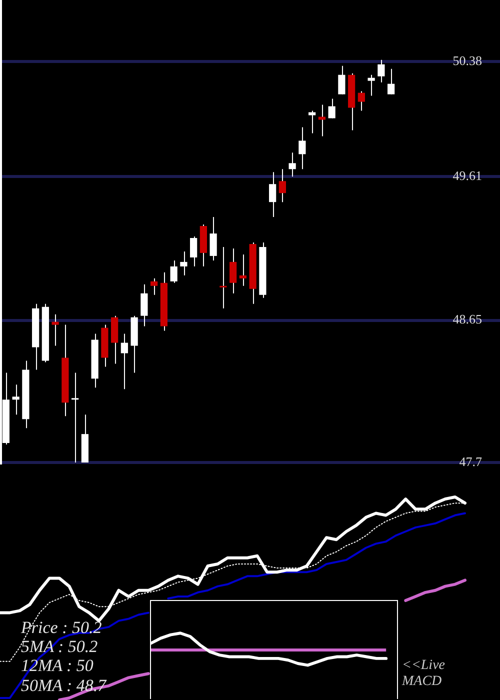 This screenshot has height=700, width=500. I want to click on y-tick-label: 47.7, so click(470, 461).